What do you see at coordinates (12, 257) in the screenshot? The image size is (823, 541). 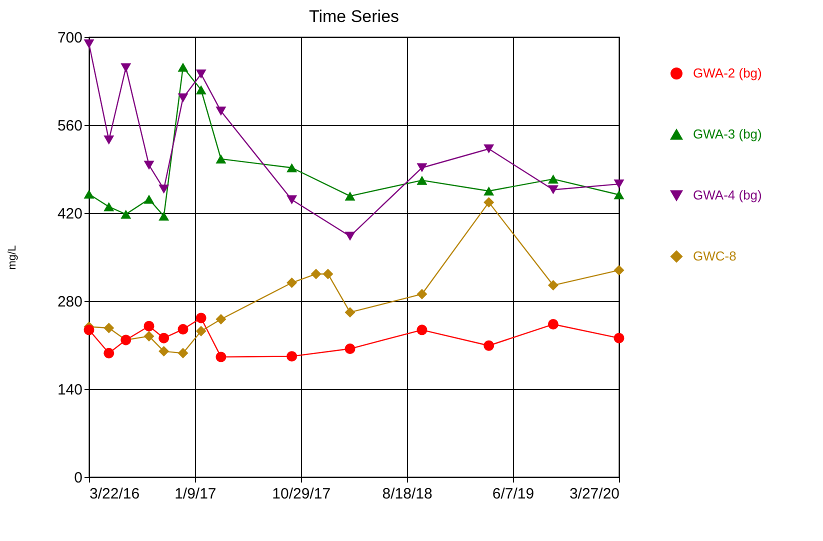 I see `y-axis-title: mg/L` at bounding box center [12, 257].